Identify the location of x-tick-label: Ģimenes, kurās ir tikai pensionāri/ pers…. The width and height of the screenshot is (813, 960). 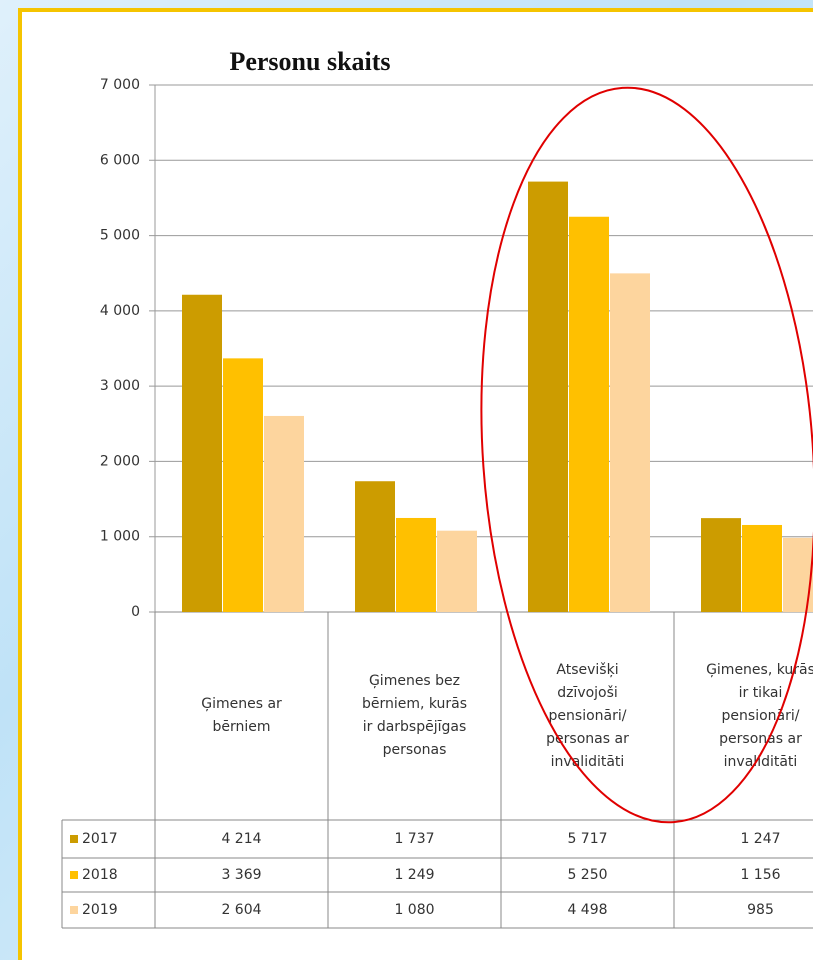
(759, 715).